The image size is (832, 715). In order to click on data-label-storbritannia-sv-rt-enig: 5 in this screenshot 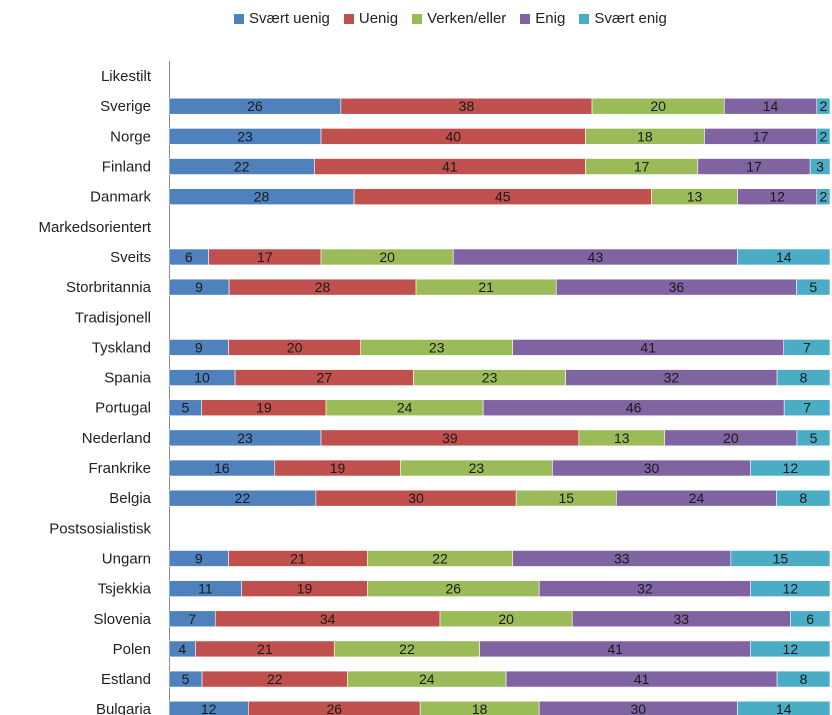, I will do `click(813, 287)`.